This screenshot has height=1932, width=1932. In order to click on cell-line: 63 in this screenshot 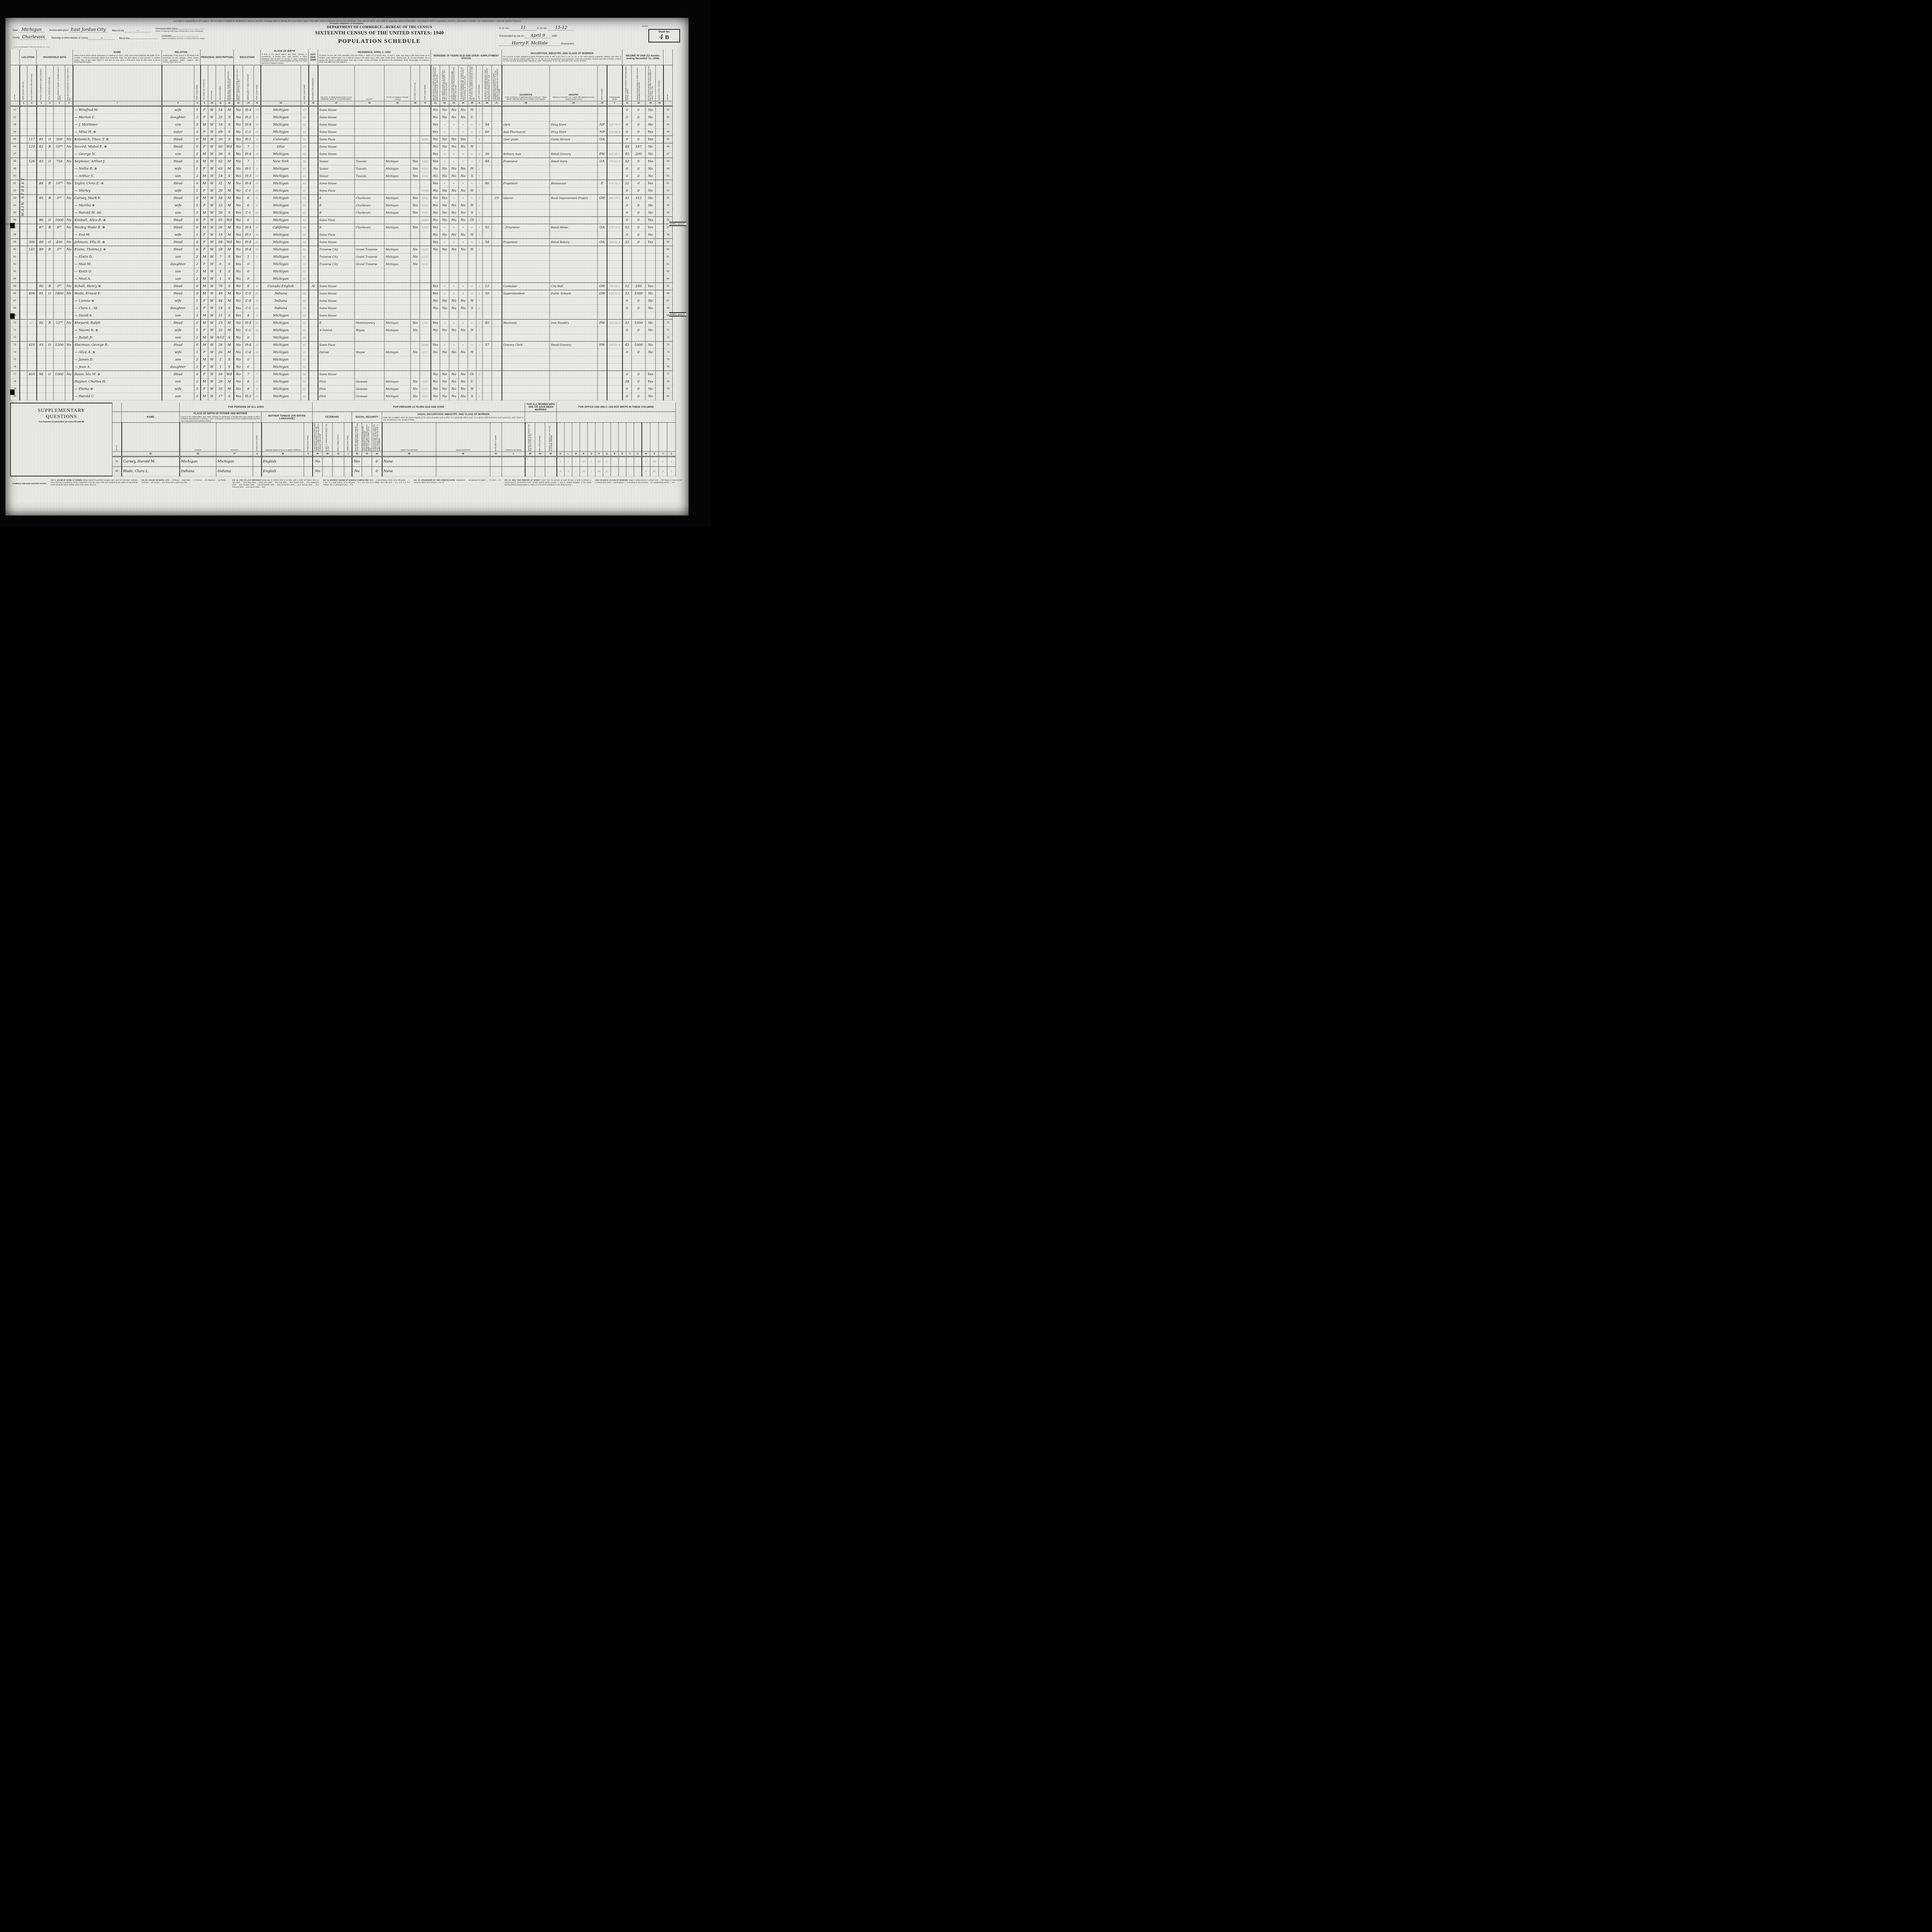, I will do `click(15, 272)`.